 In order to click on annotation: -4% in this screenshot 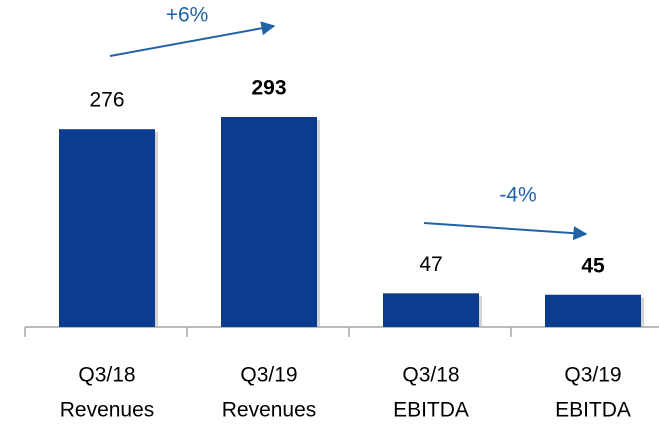, I will do `click(517, 195)`.